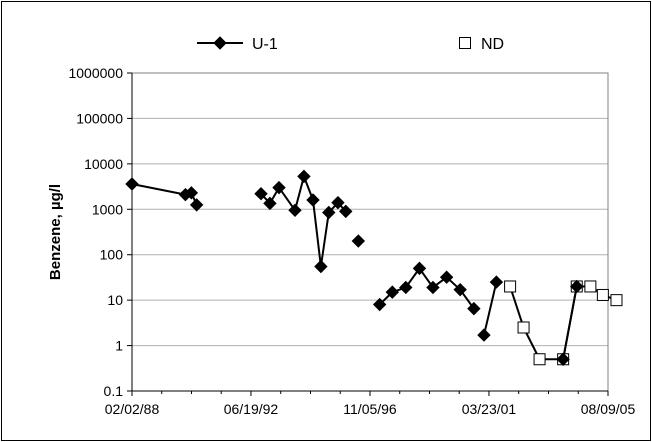  Describe the element at coordinates (119, 346) in the screenshot. I see `y-tick-label: 1` at that location.